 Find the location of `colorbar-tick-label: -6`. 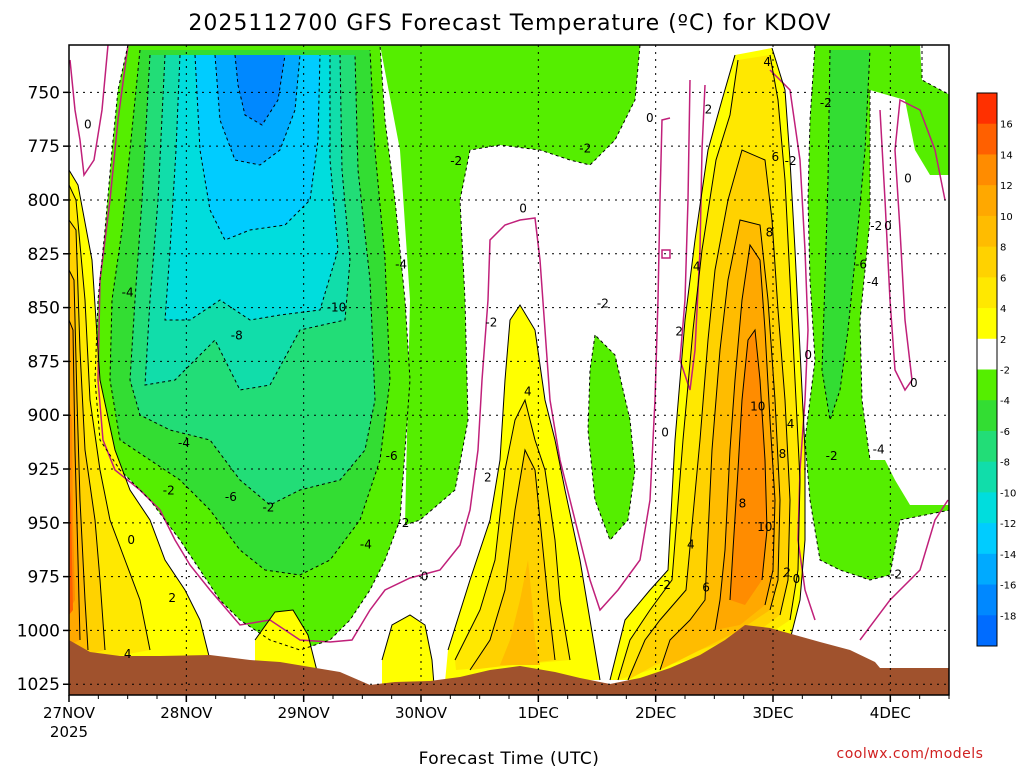

colorbar-tick-label: -6 is located at coordinates (1005, 432).